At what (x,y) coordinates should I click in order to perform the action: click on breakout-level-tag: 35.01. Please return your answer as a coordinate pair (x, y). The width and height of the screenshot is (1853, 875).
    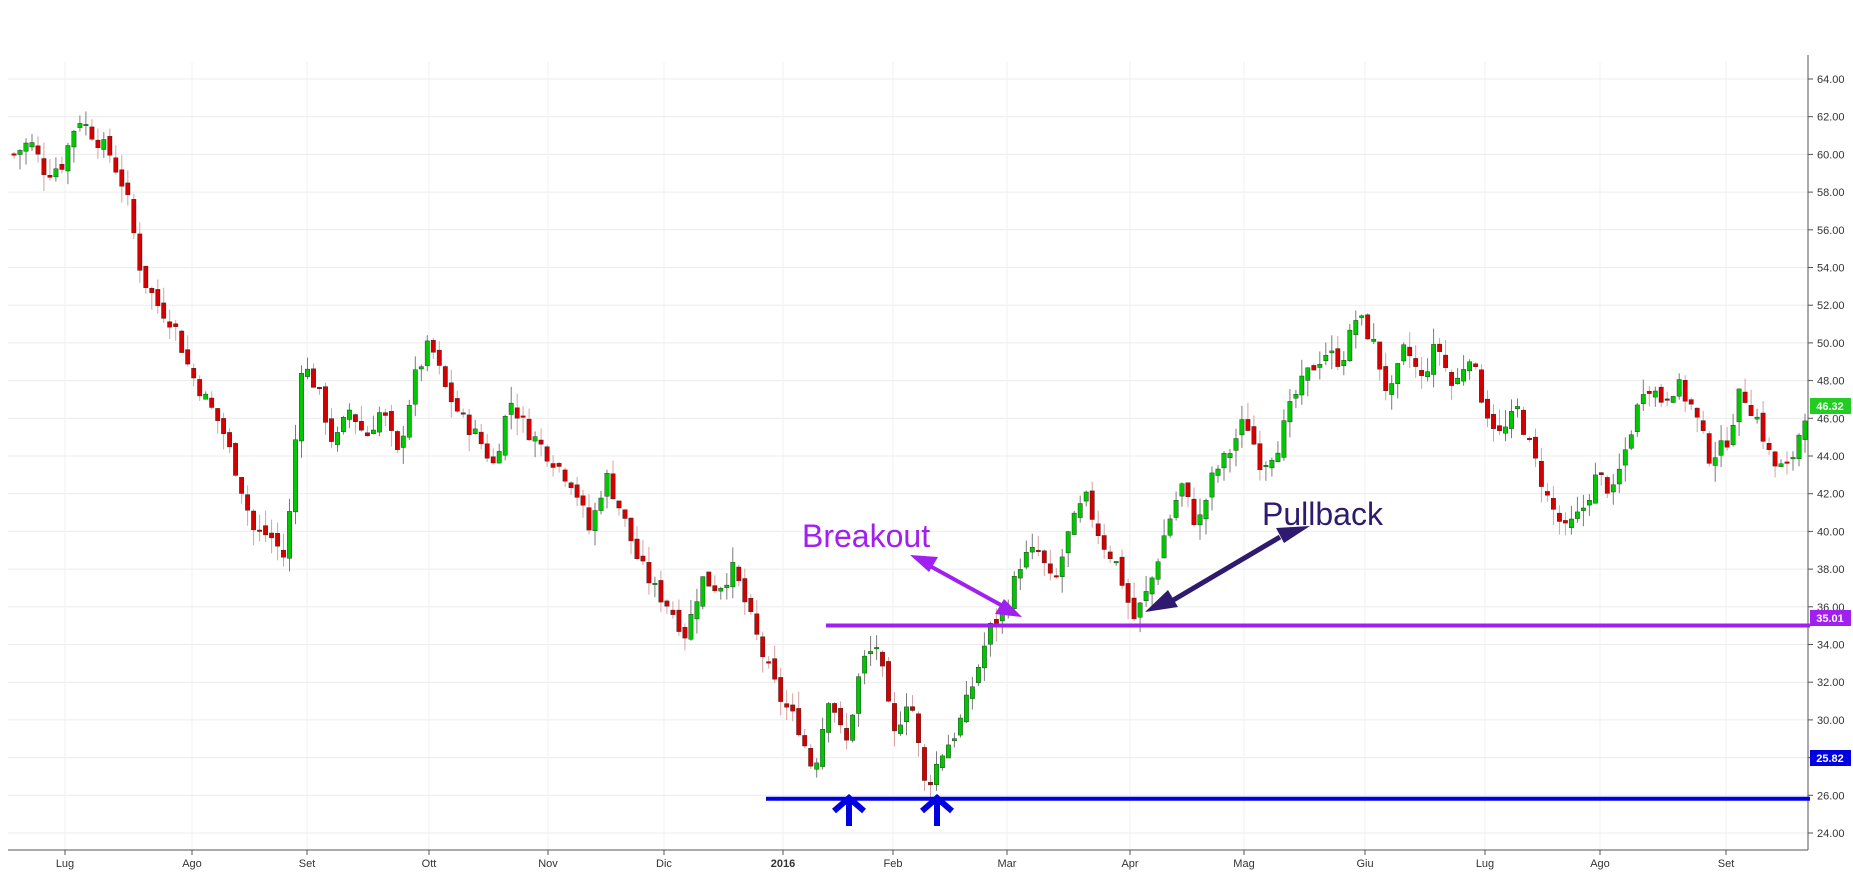
    Looking at the image, I should click on (1830, 619).